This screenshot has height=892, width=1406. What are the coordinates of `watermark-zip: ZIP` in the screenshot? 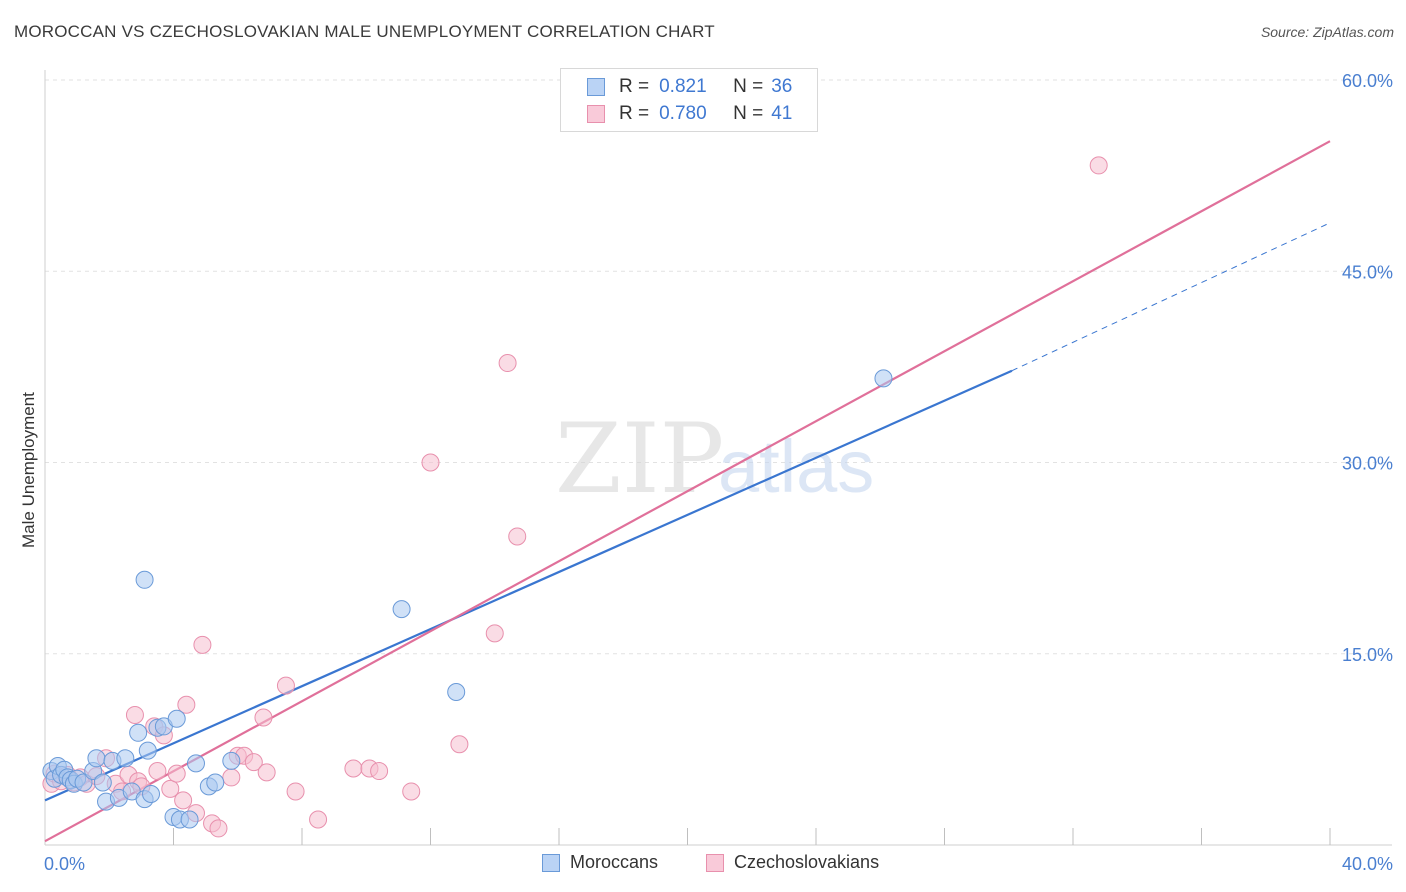 It's located at (639, 459).